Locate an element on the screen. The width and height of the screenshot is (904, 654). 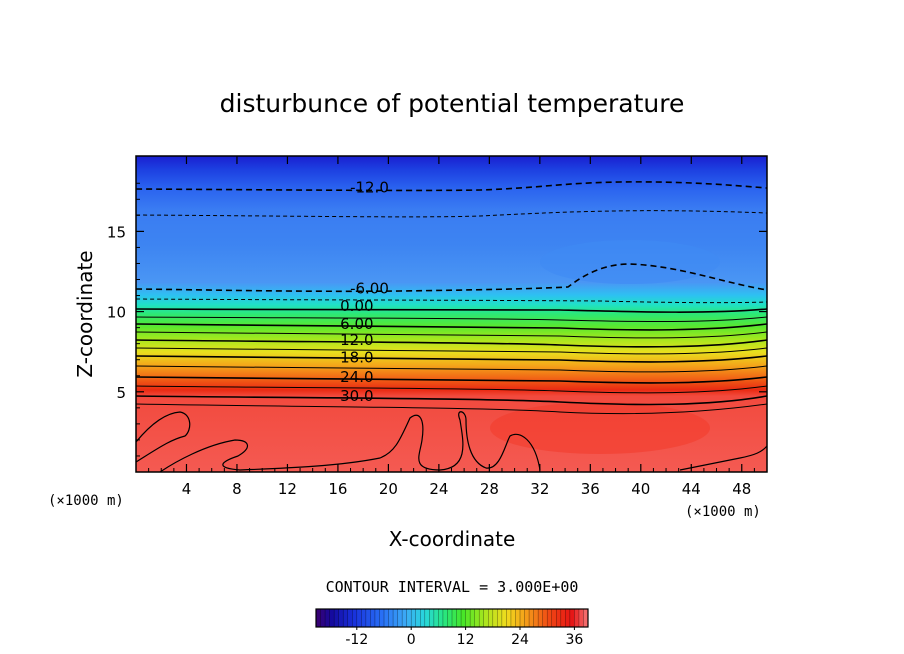
x-tick-label: 16 is located at coordinates (337, 489).